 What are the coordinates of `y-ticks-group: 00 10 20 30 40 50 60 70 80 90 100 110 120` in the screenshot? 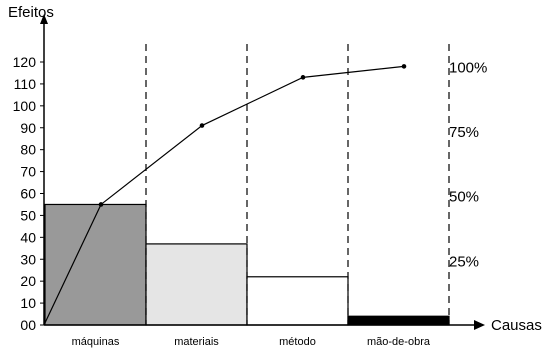 It's located at (28, 193).